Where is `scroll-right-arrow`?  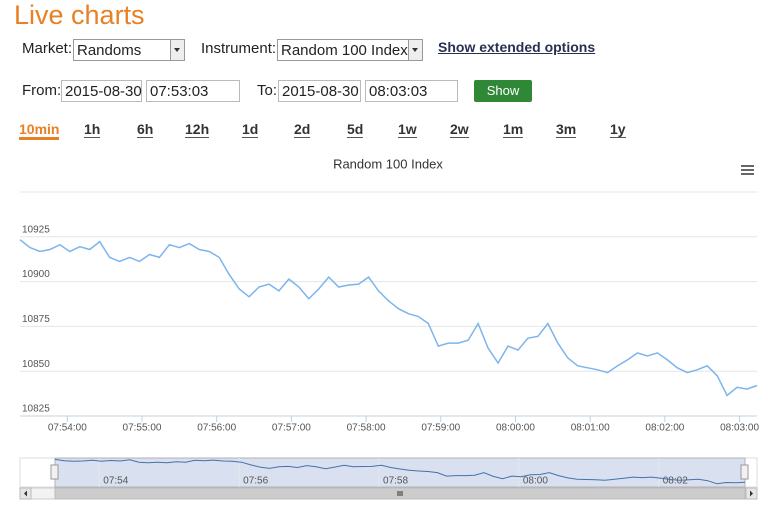 scroll-right-arrow is located at coordinates (751, 493).